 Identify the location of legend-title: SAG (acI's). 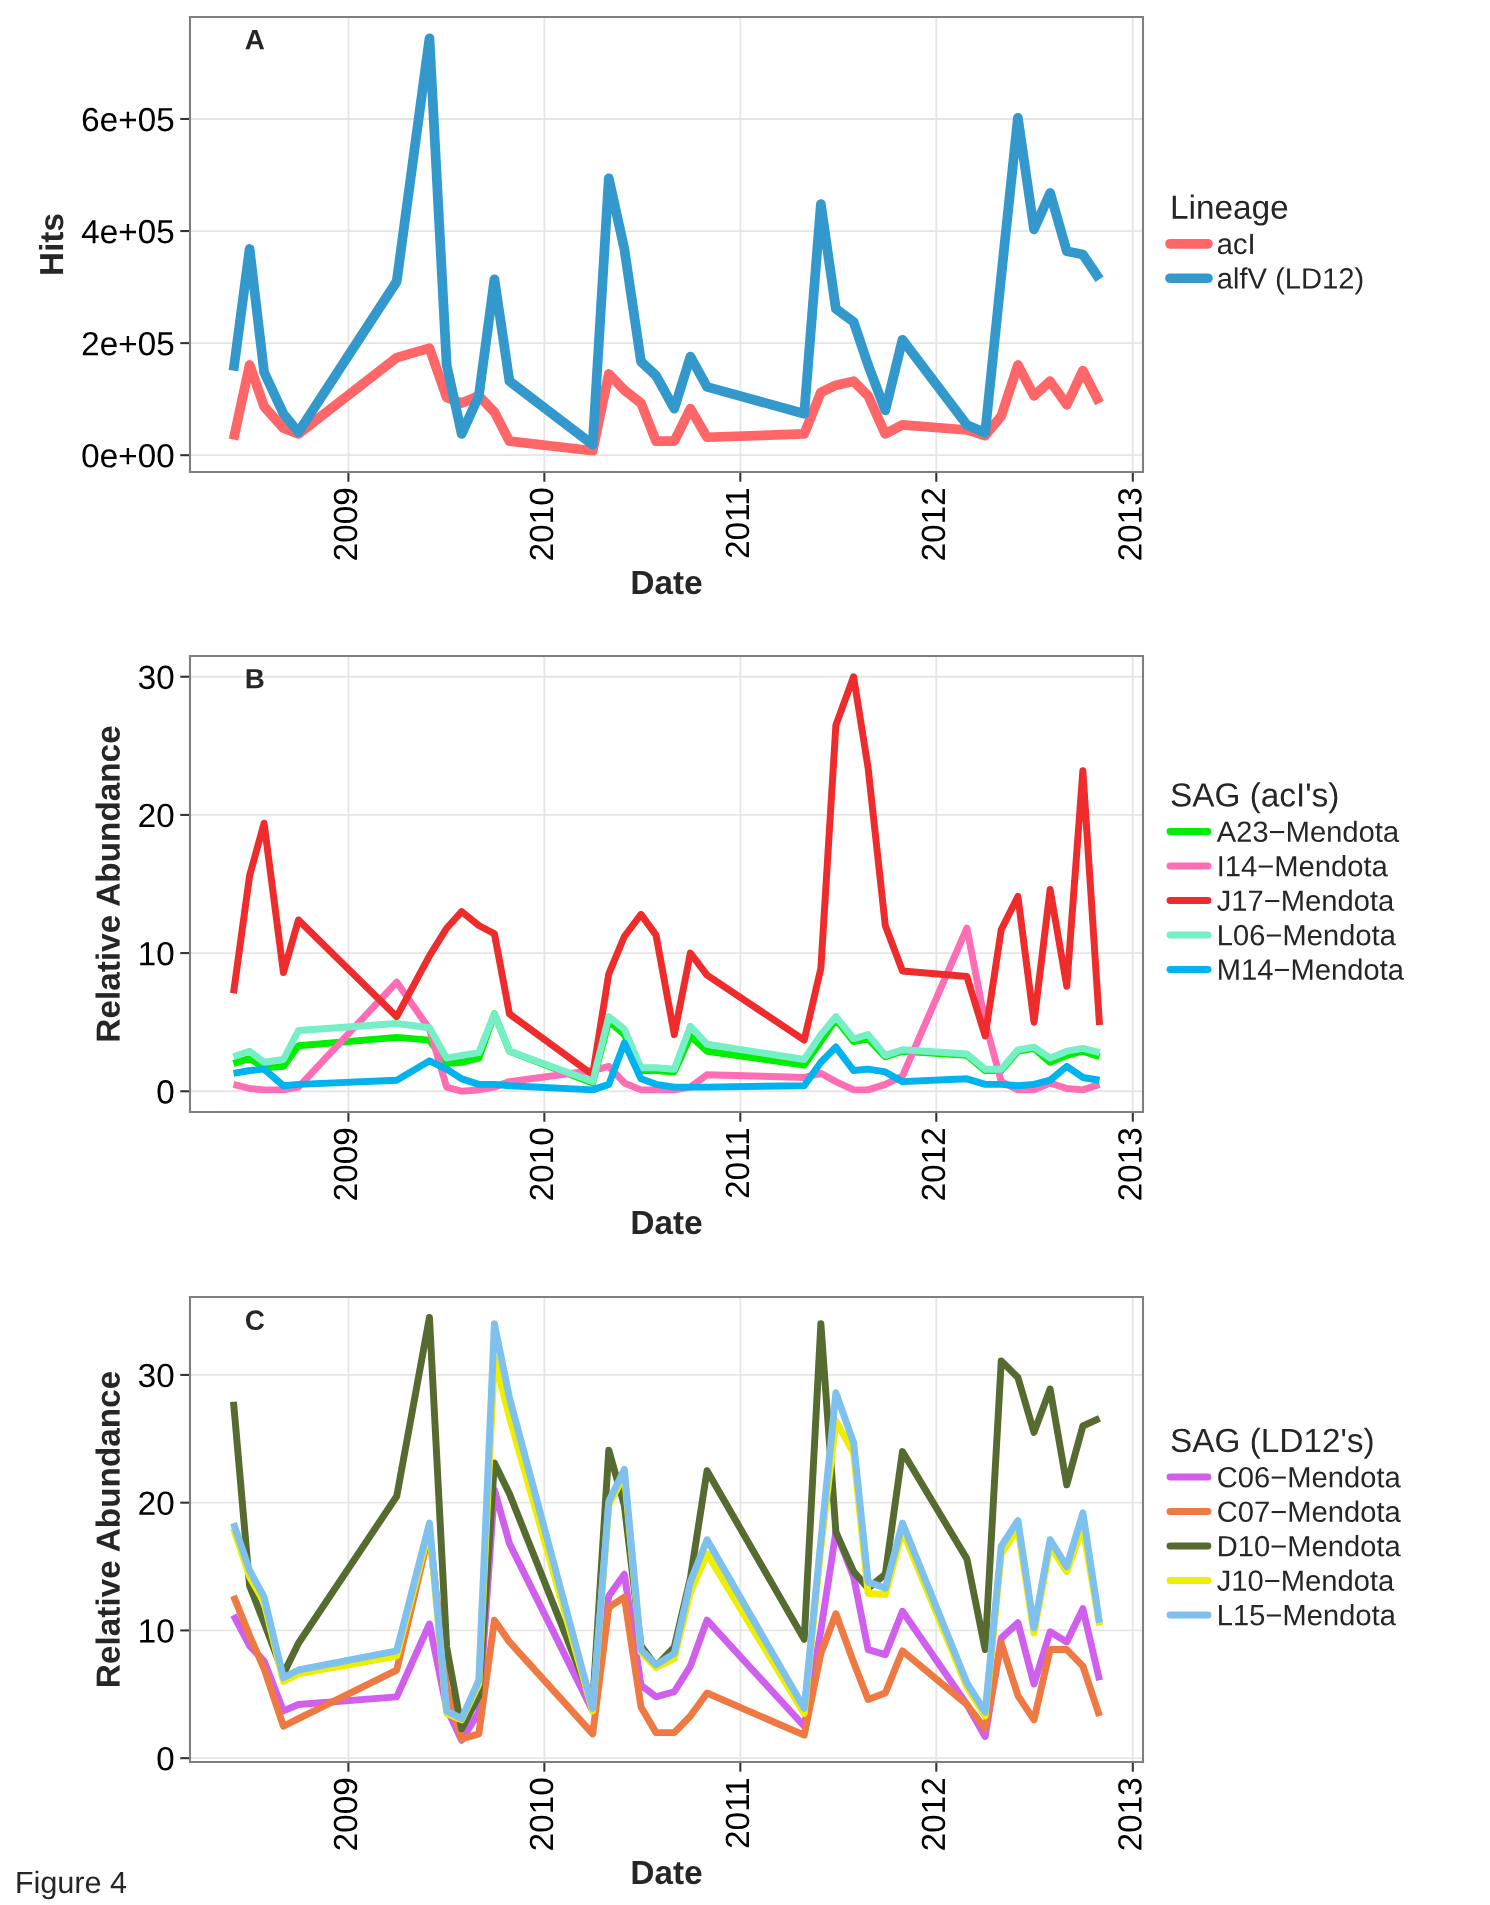
(1254, 798).